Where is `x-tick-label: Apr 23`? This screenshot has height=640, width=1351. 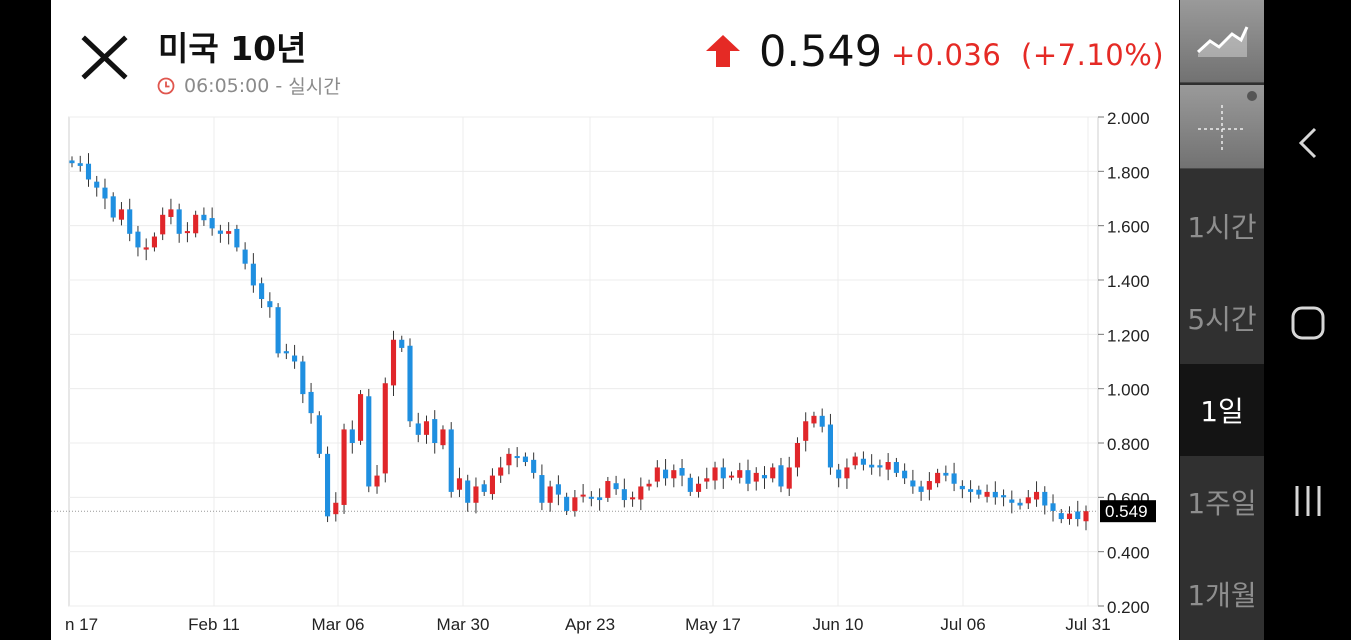 x-tick-label: Apr 23 is located at coordinates (590, 624).